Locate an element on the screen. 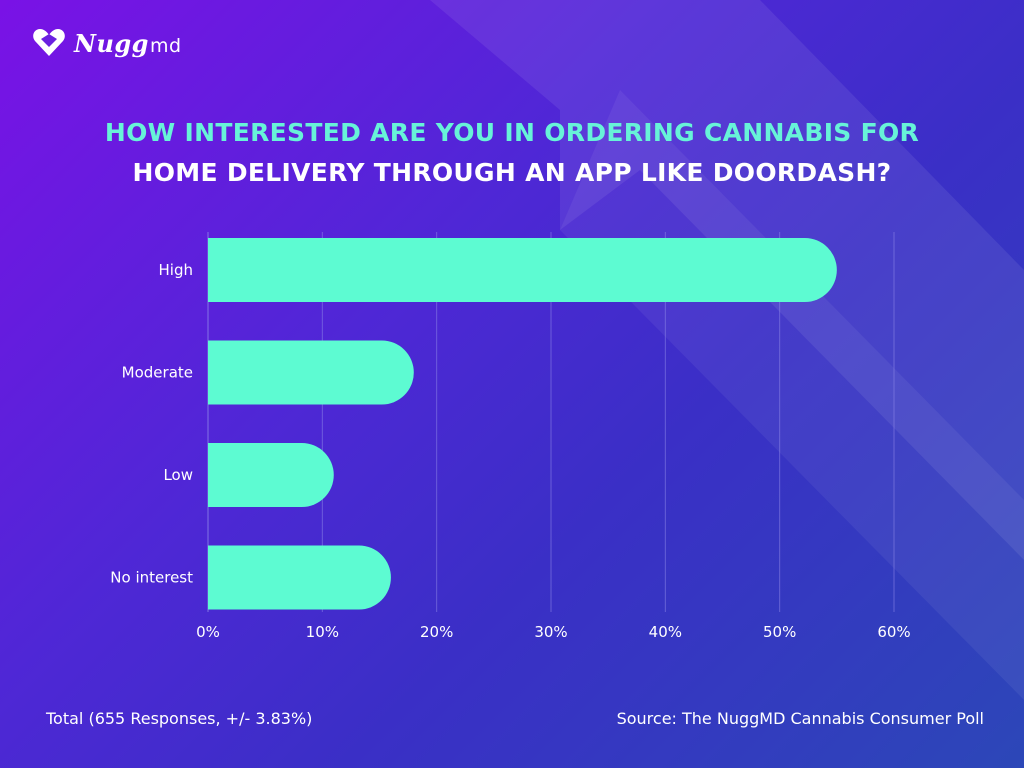 The width and height of the screenshot is (1024, 768). footer-total: Total (655 Responses, +/- 3.83%) is located at coordinates (179, 718).